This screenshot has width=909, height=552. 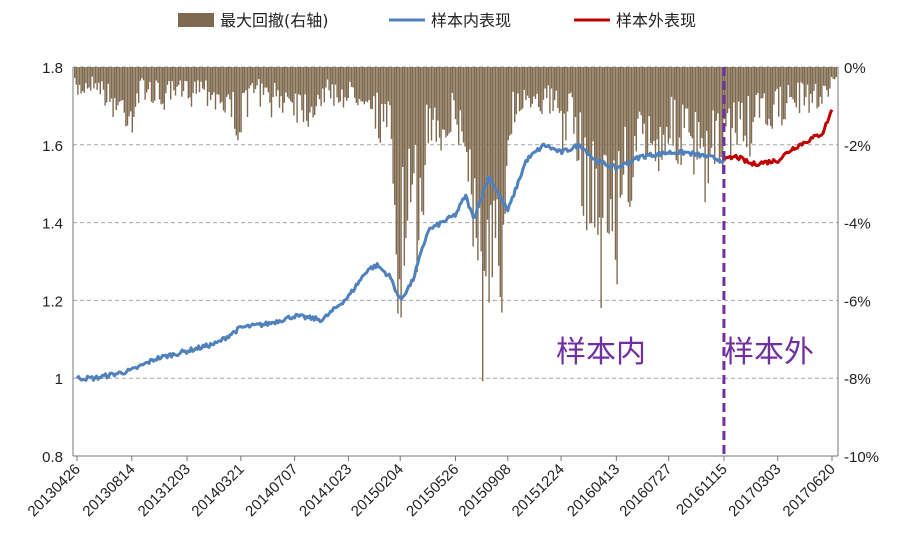 I want to click on x-tick-label: 20131203, so click(x=164, y=490).